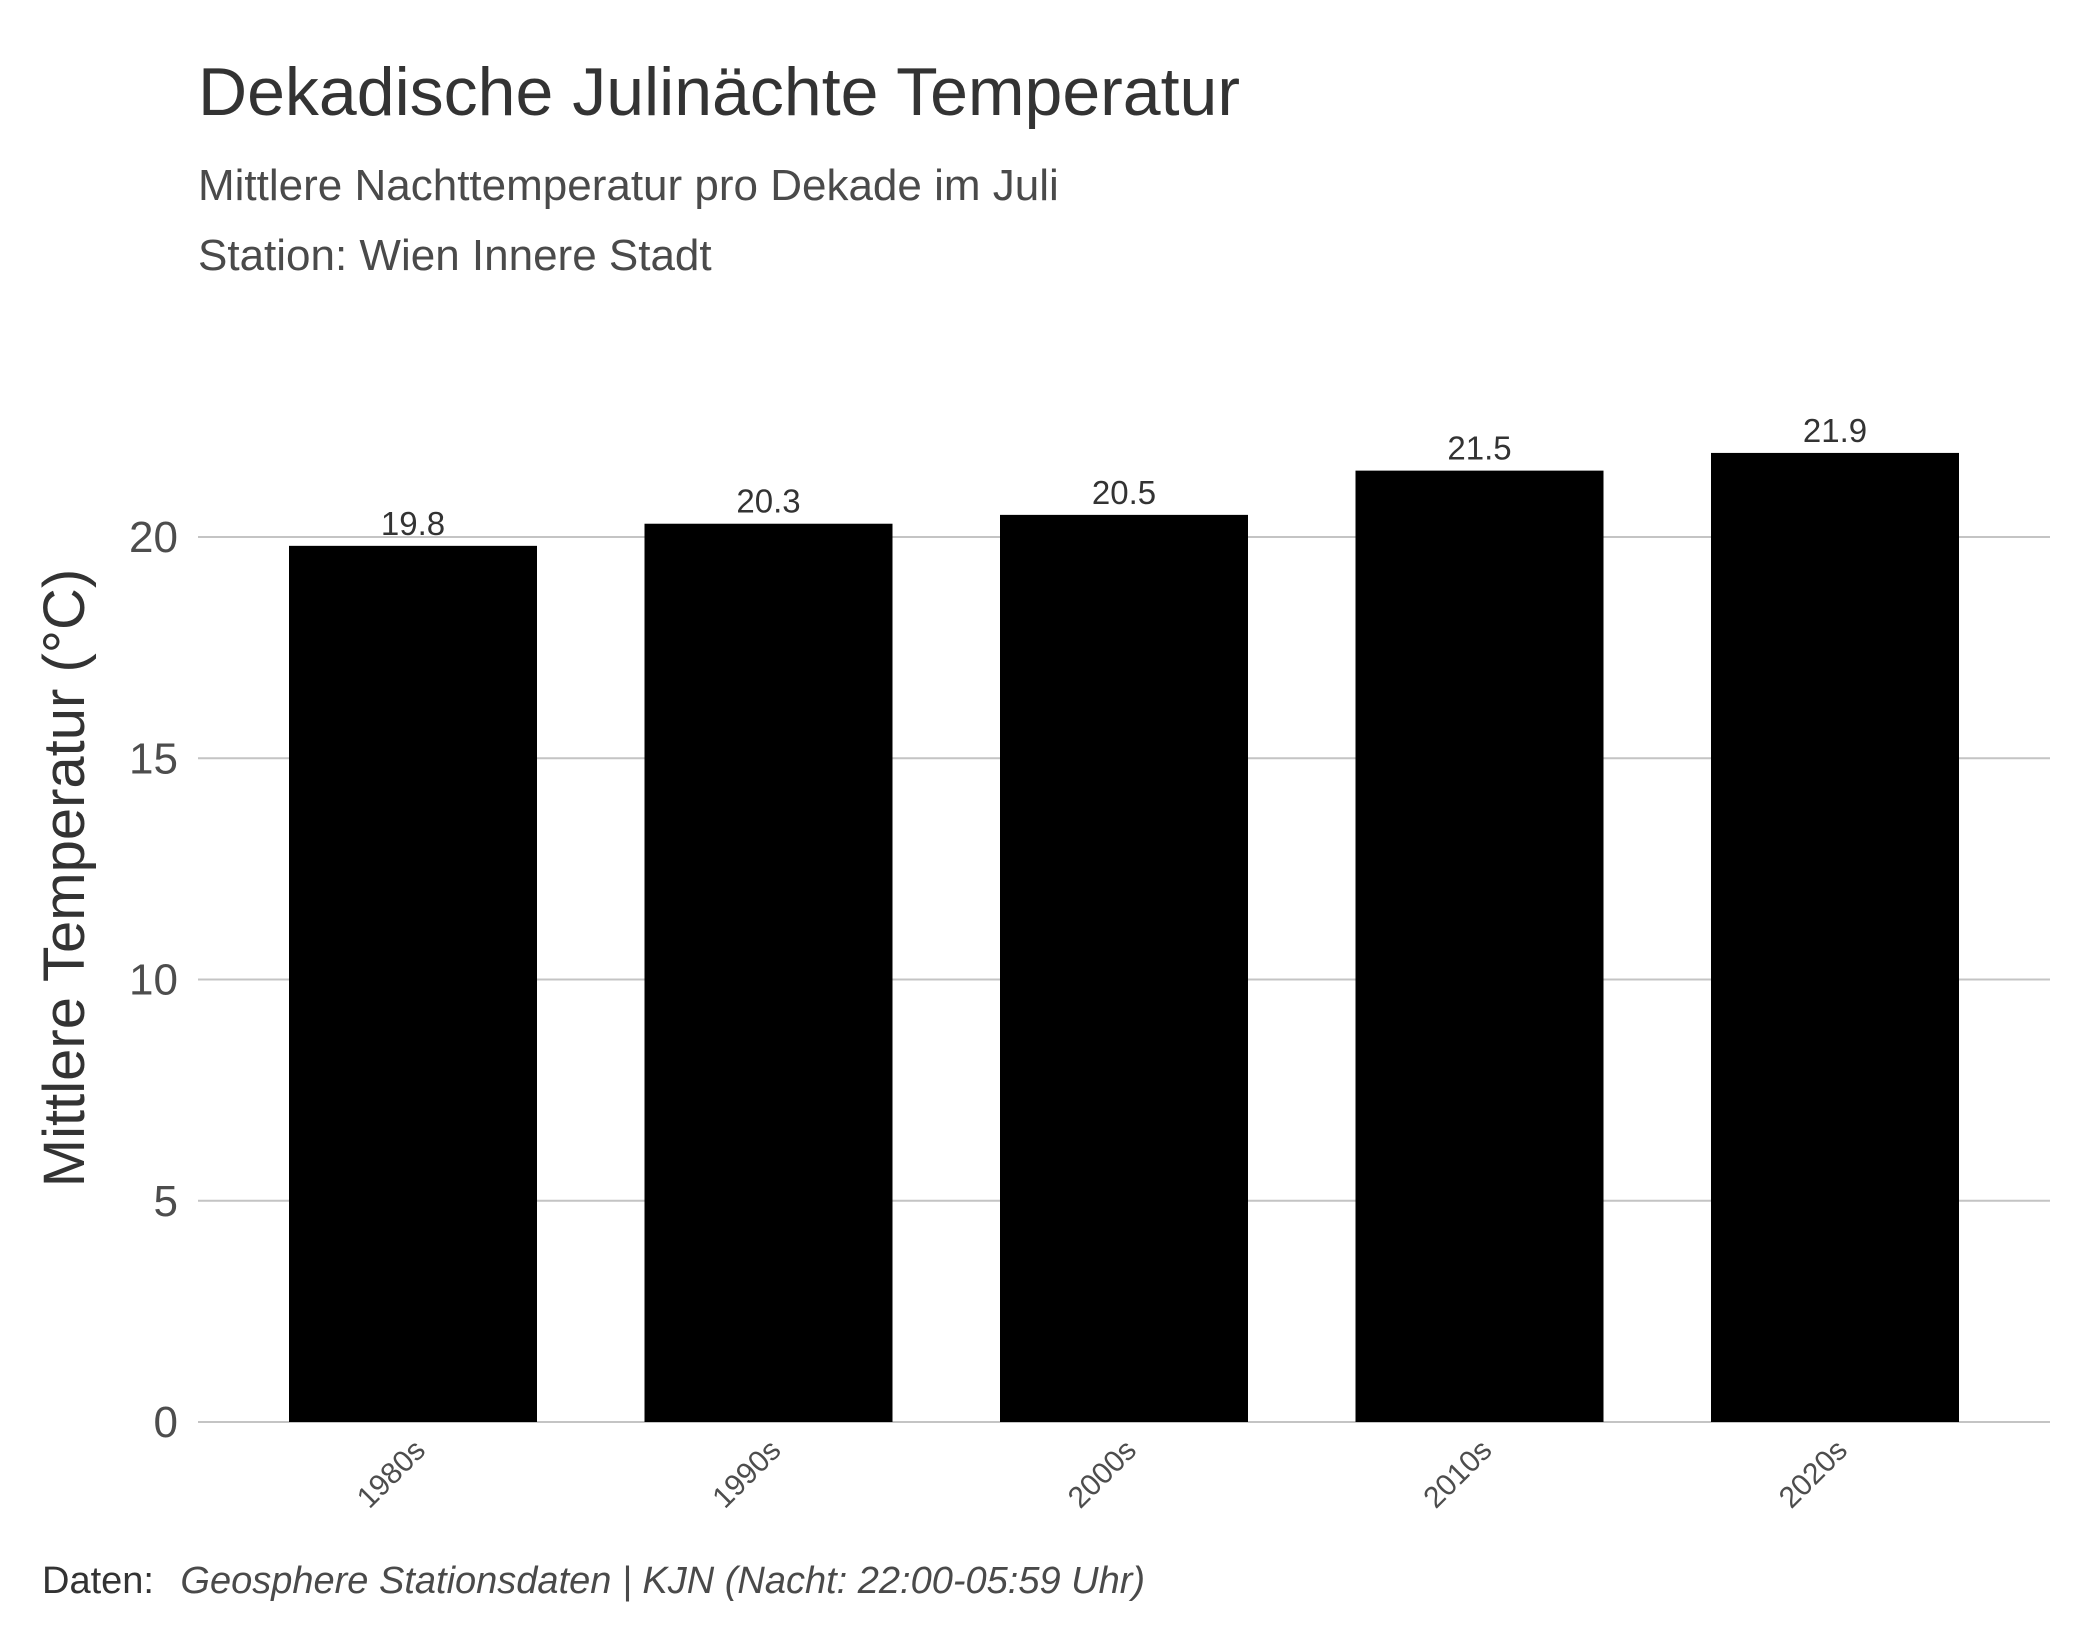 The image size is (2100, 1650). What do you see at coordinates (1124, 492) in the screenshot?
I see `data-label-2000s: 20.5` at bounding box center [1124, 492].